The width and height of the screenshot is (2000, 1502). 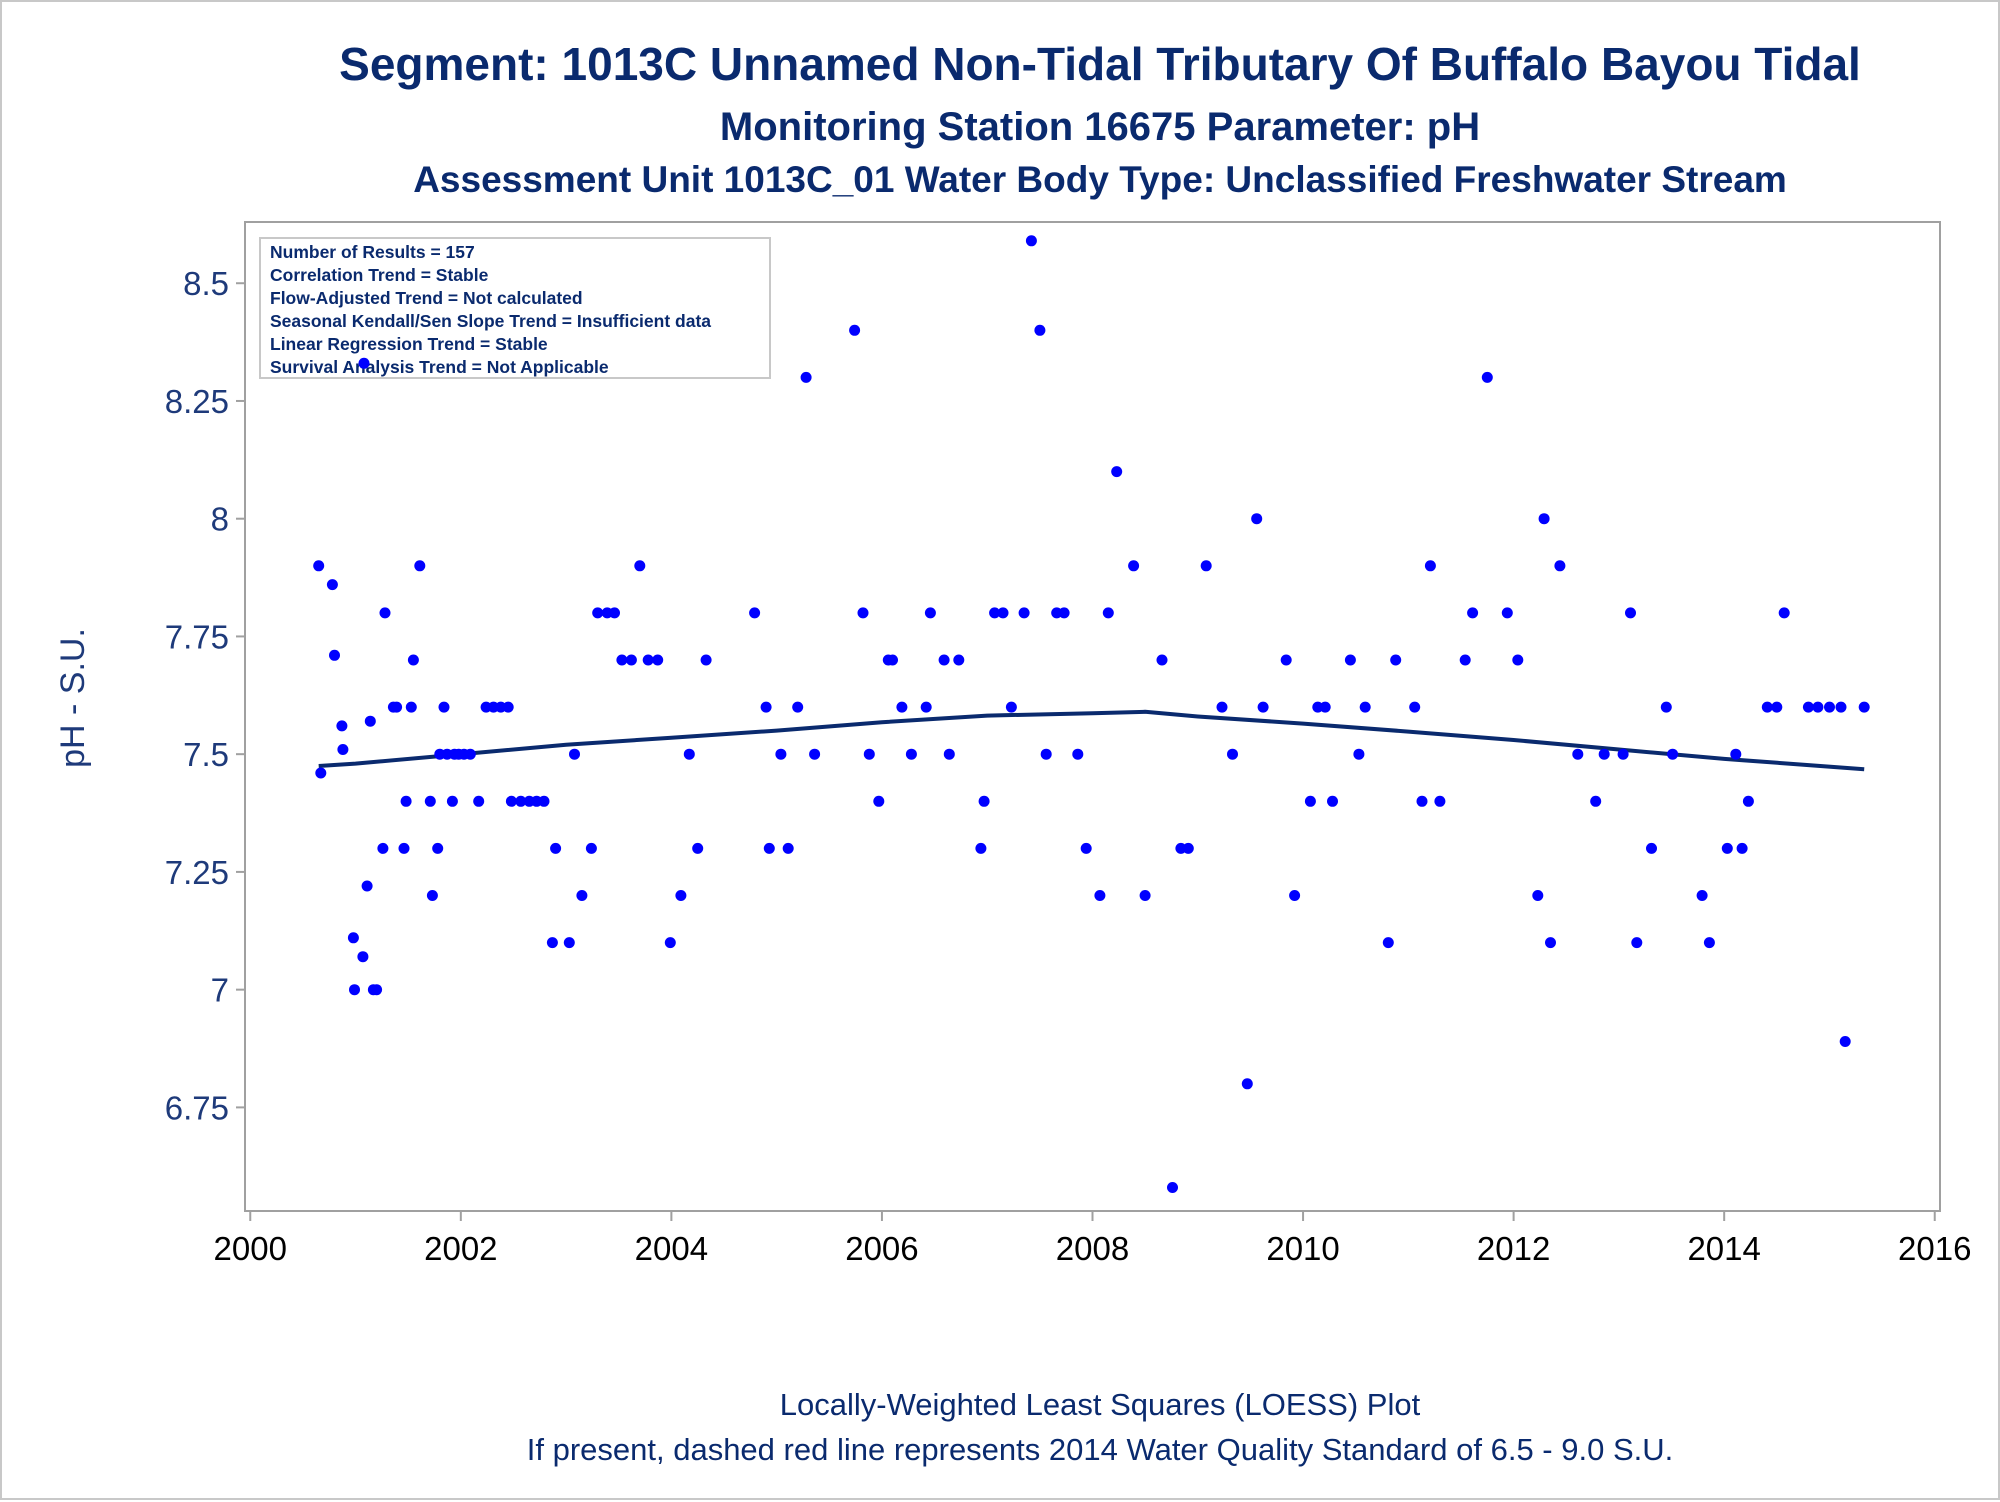 What do you see at coordinates (220, 990) in the screenshot?
I see `y-tick-label: 7` at bounding box center [220, 990].